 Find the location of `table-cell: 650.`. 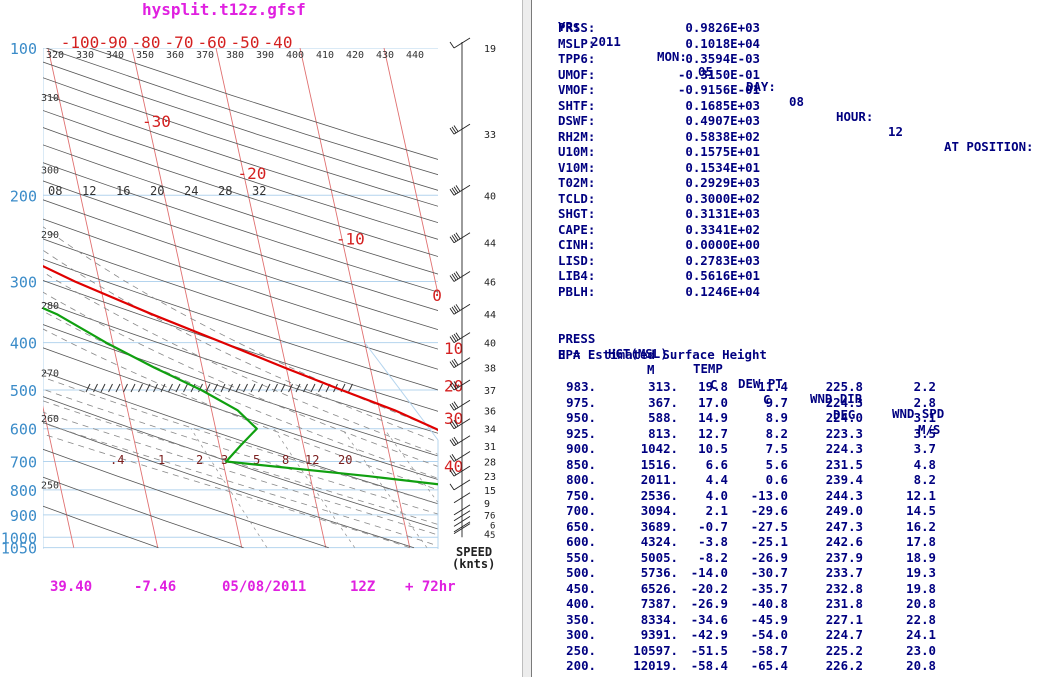

table-cell: 650. is located at coordinates (581, 526).